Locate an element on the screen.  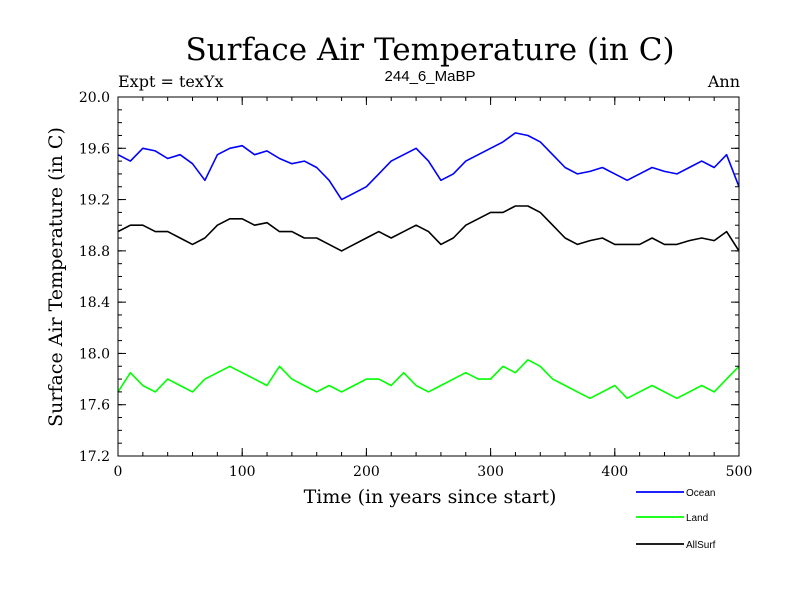
y-tick-label: 17.6 is located at coordinates (94, 406).